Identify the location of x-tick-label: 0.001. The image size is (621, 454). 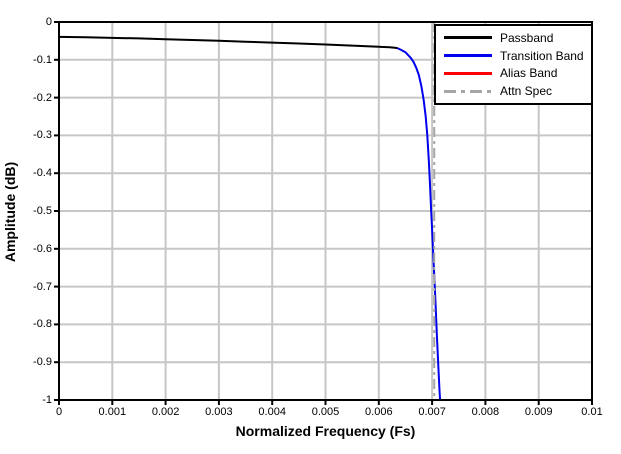
(112, 412).